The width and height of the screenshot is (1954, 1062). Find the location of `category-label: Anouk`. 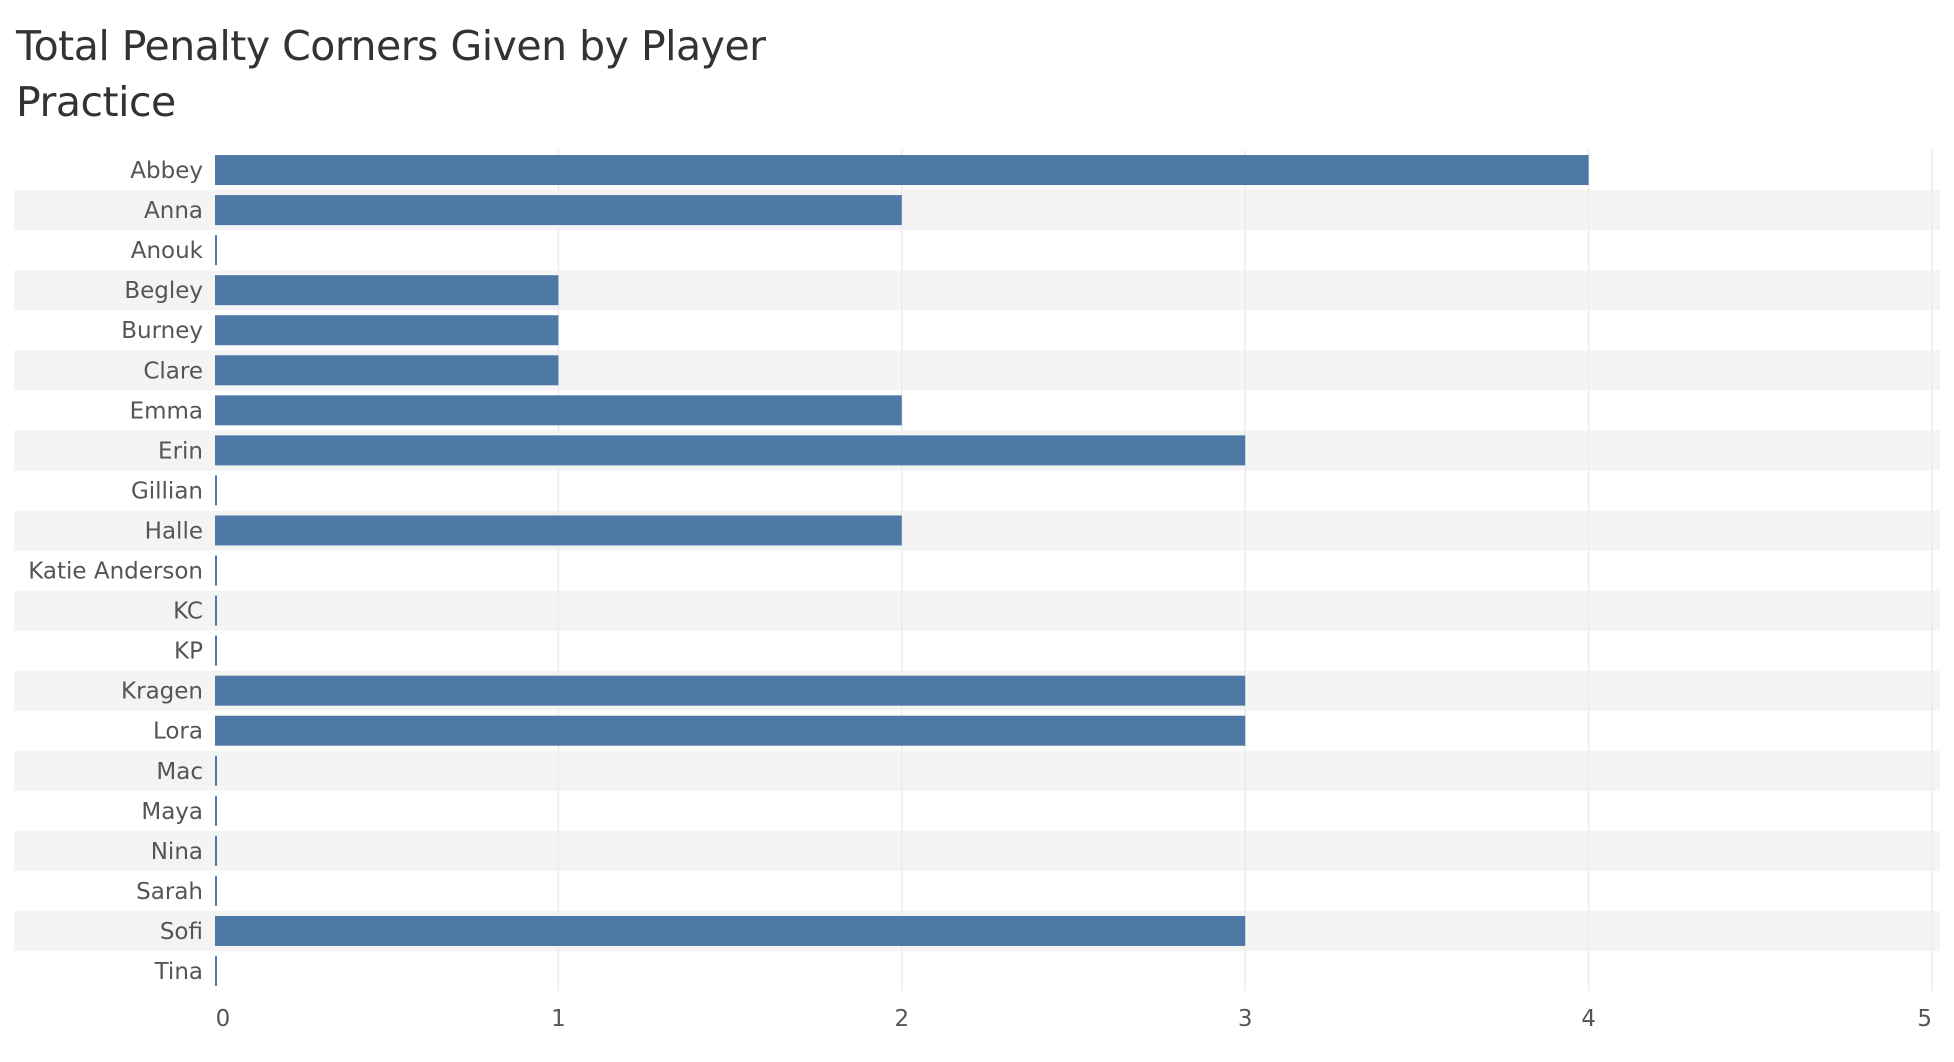

category-label: Anouk is located at coordinates (167, 251).